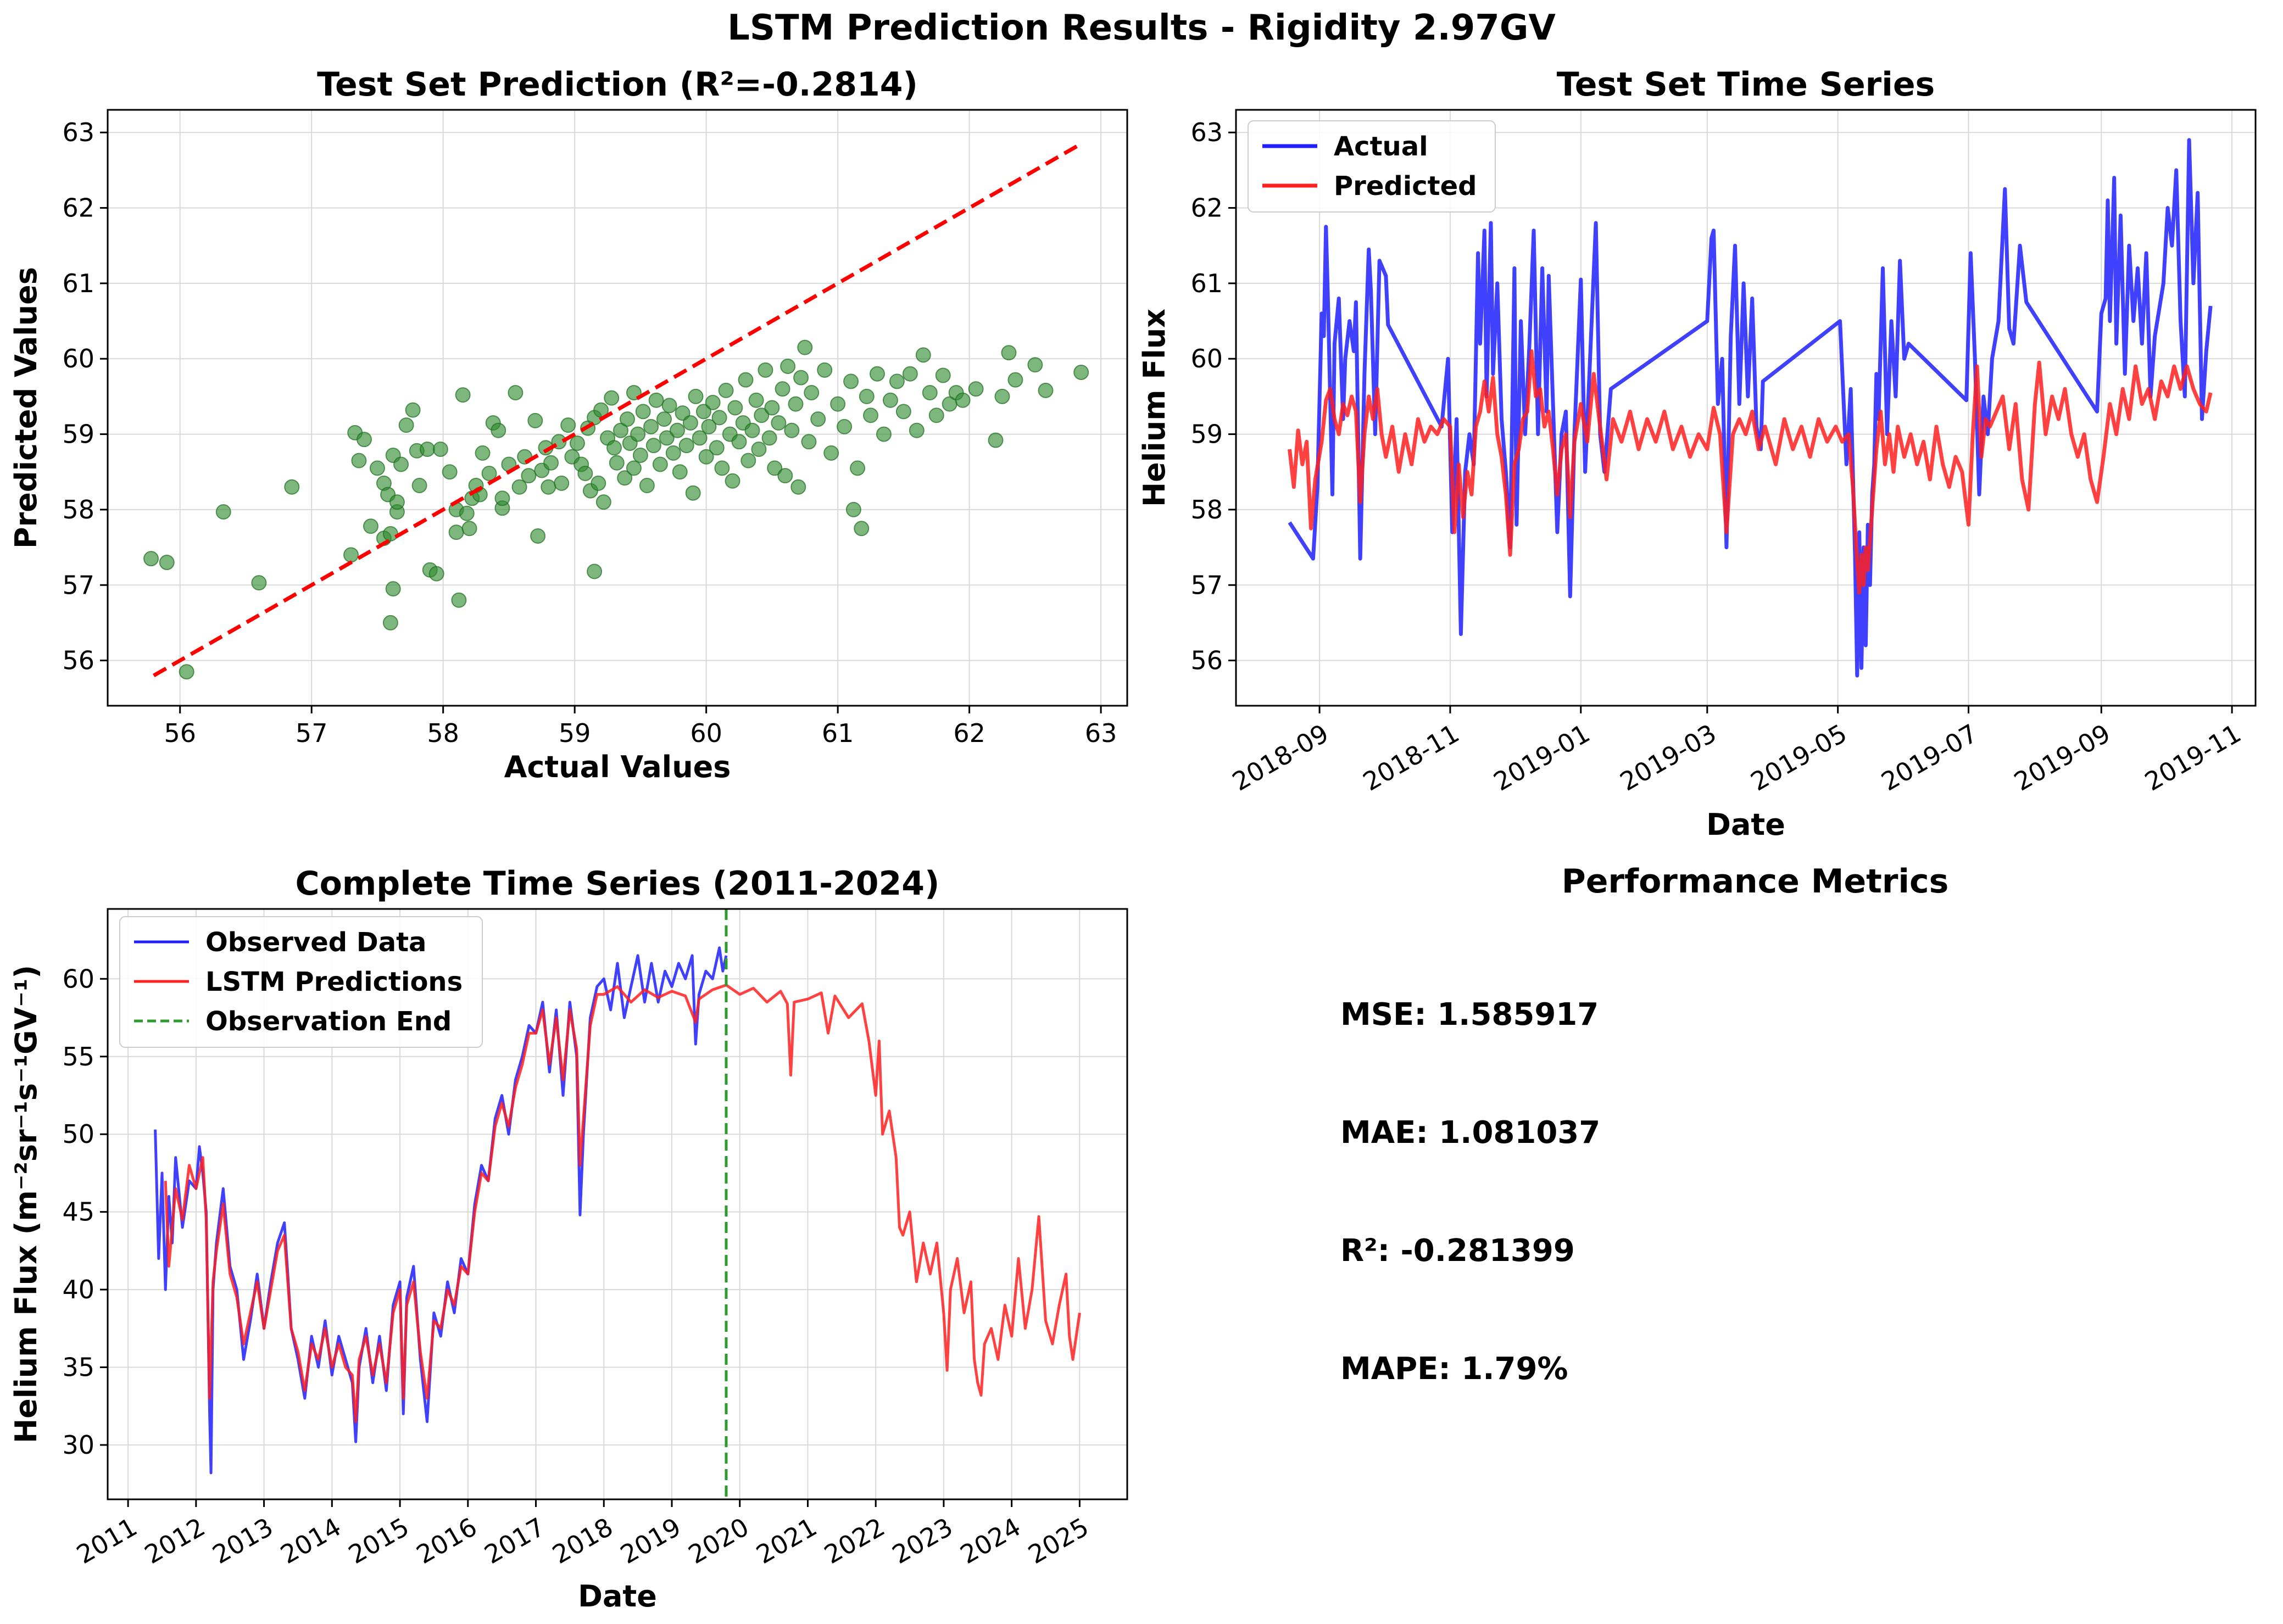 The height and width of the screenshot is (1624, 2283). Describe the element at coordinates (515, 1541) in the screenshot. I see `x-tick-label: 2017` at that location.